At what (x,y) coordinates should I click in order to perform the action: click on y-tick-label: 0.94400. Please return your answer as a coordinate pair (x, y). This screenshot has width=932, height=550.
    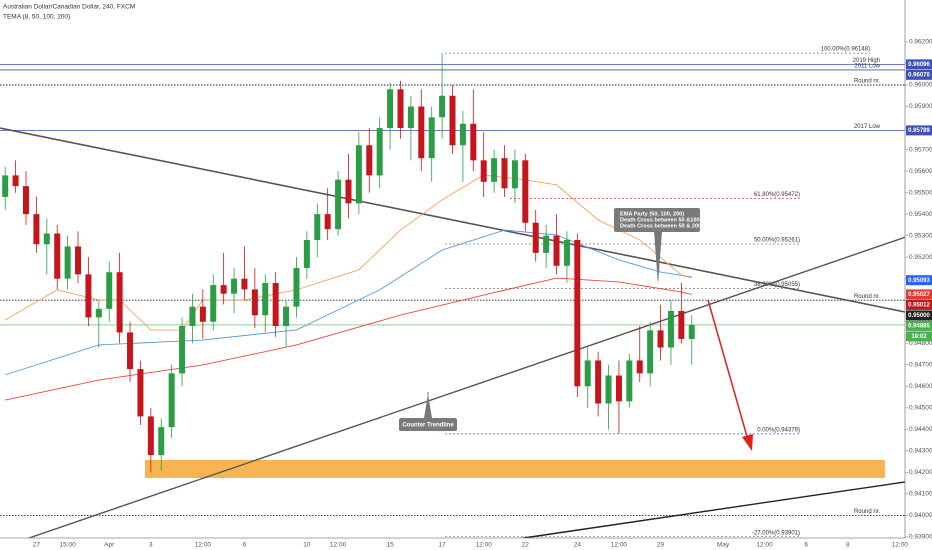
    Looking at the image, I should click on (920, 429).